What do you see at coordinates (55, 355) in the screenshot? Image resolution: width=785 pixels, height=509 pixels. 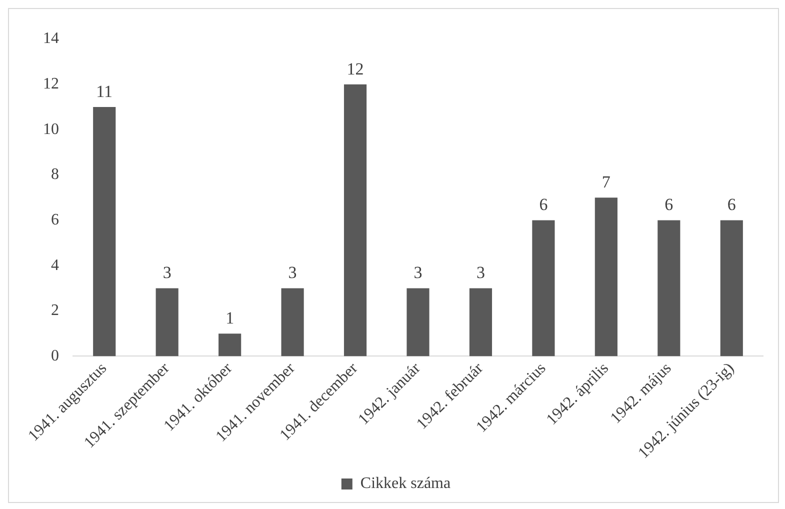 I see `y-tick-label: 0` at bounding box center [55, 355].